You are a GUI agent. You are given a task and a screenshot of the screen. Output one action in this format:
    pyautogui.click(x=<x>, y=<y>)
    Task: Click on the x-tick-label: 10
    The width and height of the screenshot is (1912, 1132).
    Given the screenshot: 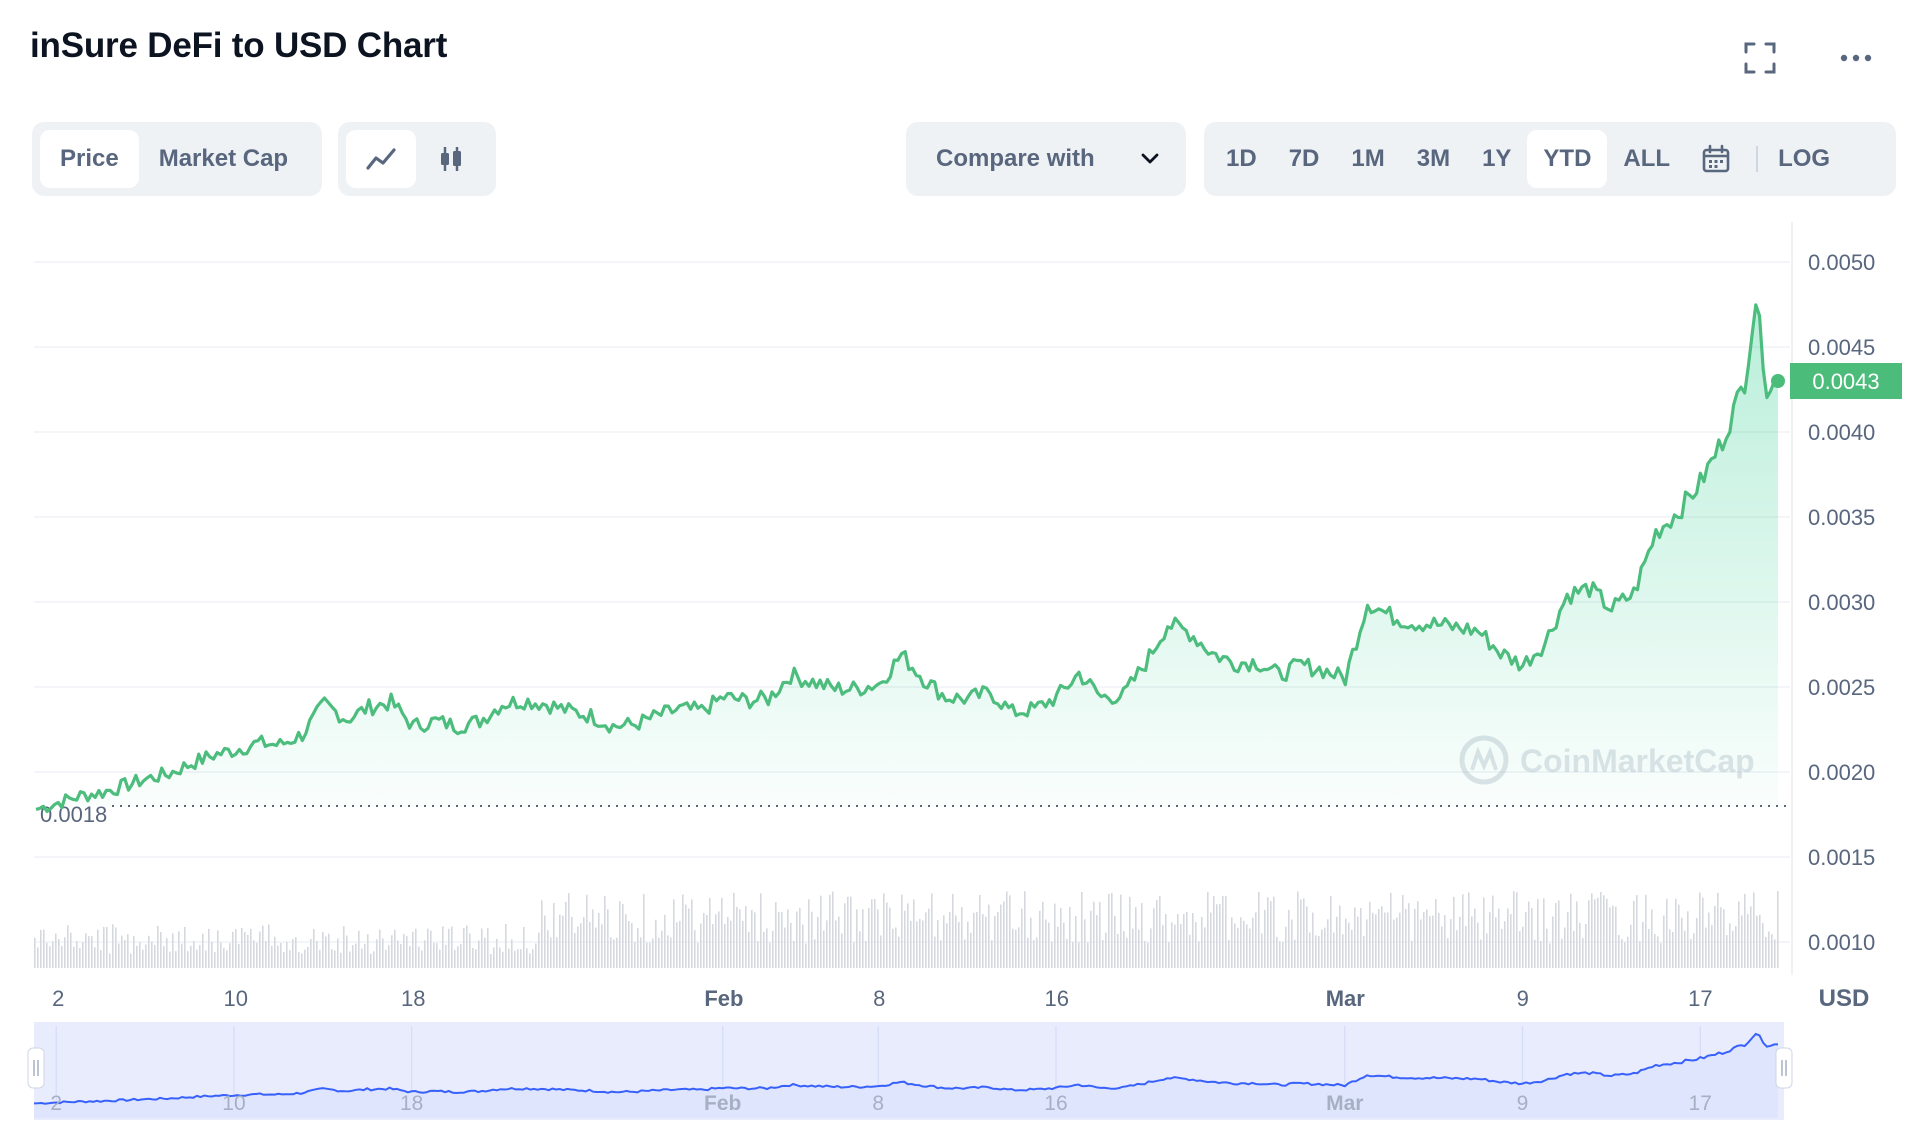 What is the action you would take?
    pyautogui.click(x=235, y=998)
    